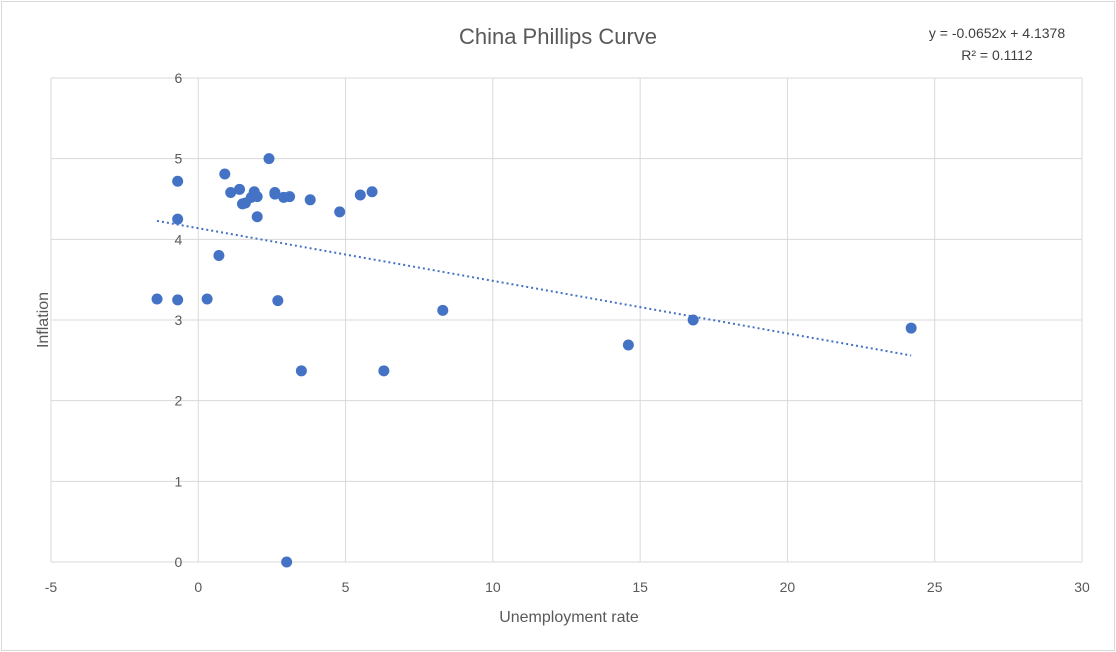  I want to click on y-tick-label: 3, so click(178, 320).